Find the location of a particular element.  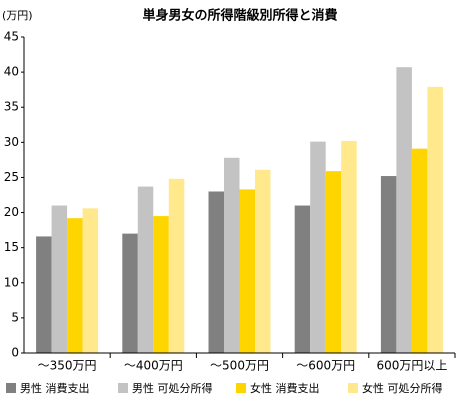

x-tick-label: ～500万円 is located at coordinates (239, 366).